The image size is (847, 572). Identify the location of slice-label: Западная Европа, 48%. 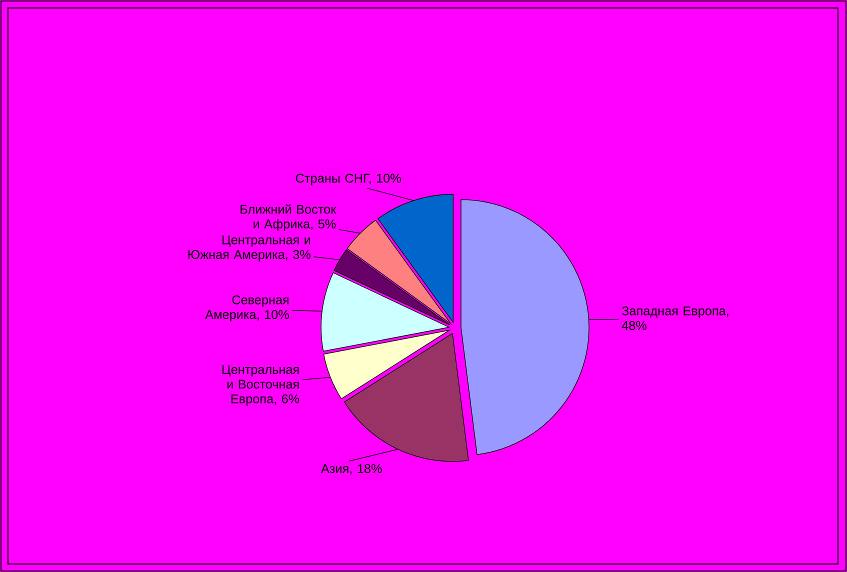
(675, 318).